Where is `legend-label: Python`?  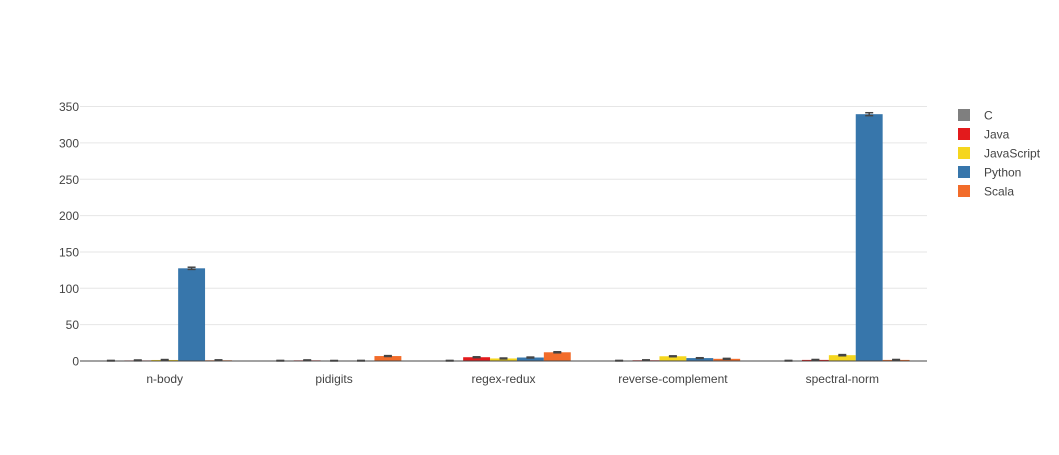
legend-label: Python is located at coordinates (1002, 173).